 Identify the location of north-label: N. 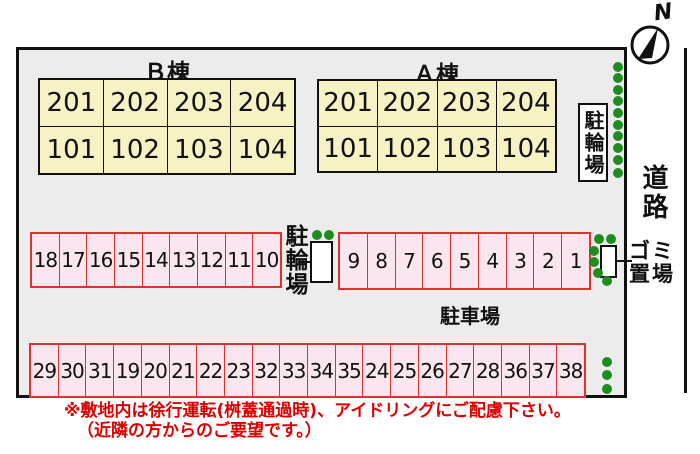
(663, 13).